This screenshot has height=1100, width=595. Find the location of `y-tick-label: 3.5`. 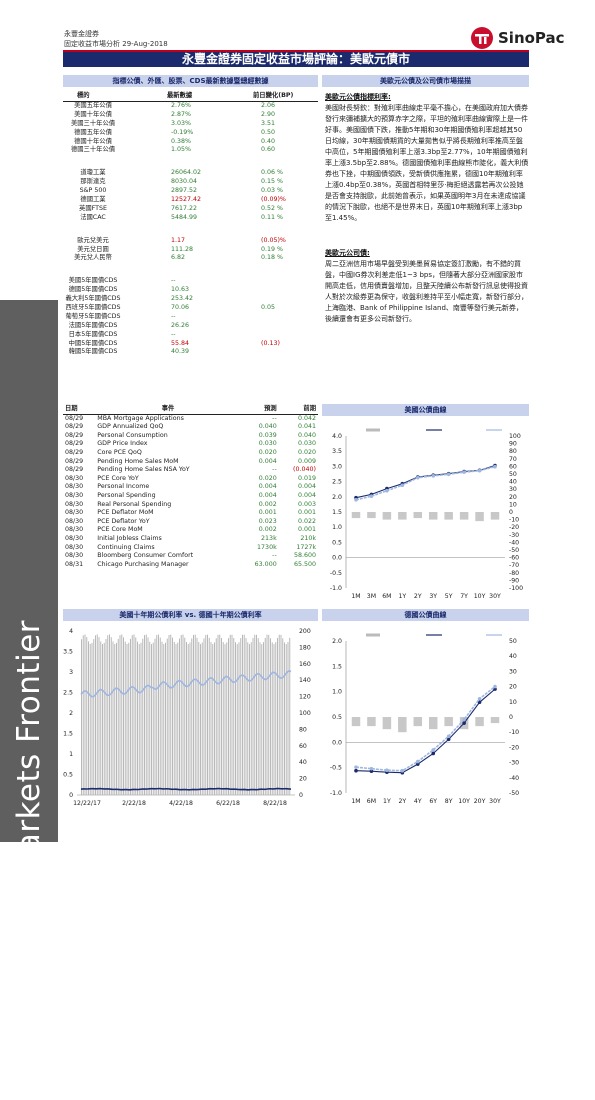

y-tick-label: 3.5 is located at coordinates (68, 652).